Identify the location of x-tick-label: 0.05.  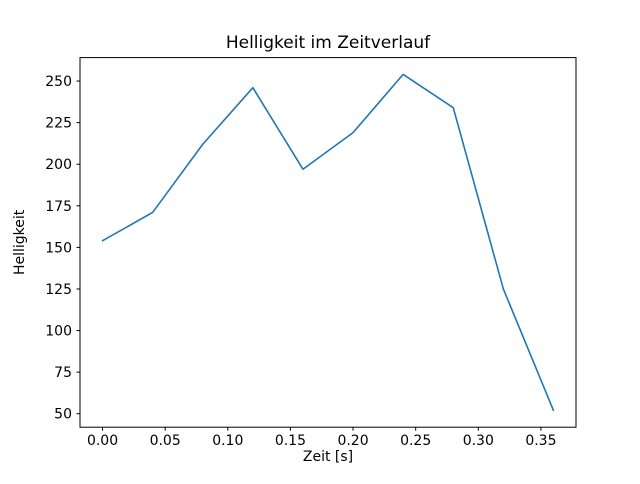
(165, 441).